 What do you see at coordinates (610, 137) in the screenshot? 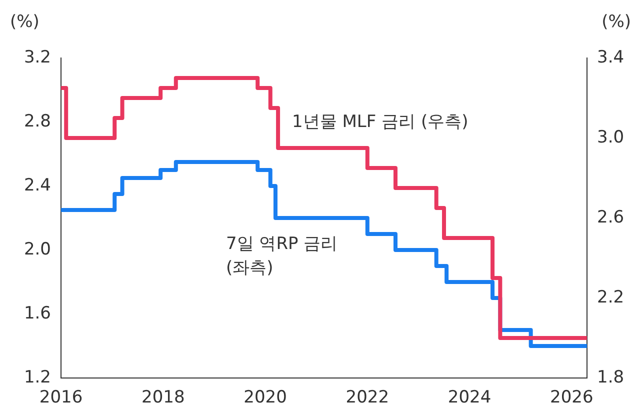
I see `y2-tick-label: 3.0` at bounding box center [610, 137].